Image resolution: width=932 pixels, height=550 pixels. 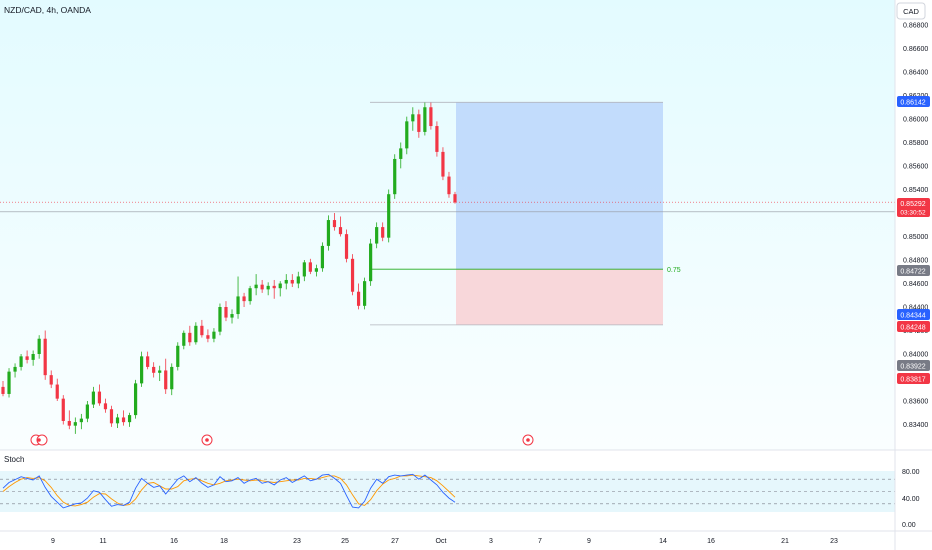 What do you see at coordinates (102, 541) in the screenshot?
I see `time-tick-label: 11` at bounding box center [102, 541].